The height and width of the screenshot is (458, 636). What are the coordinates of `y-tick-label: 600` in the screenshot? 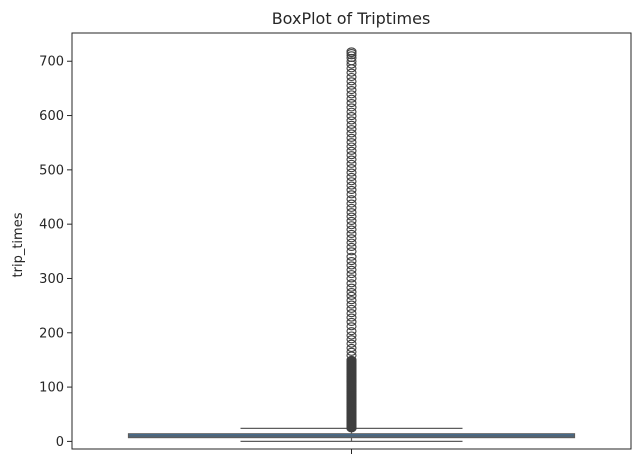 It's located at (51, 116).